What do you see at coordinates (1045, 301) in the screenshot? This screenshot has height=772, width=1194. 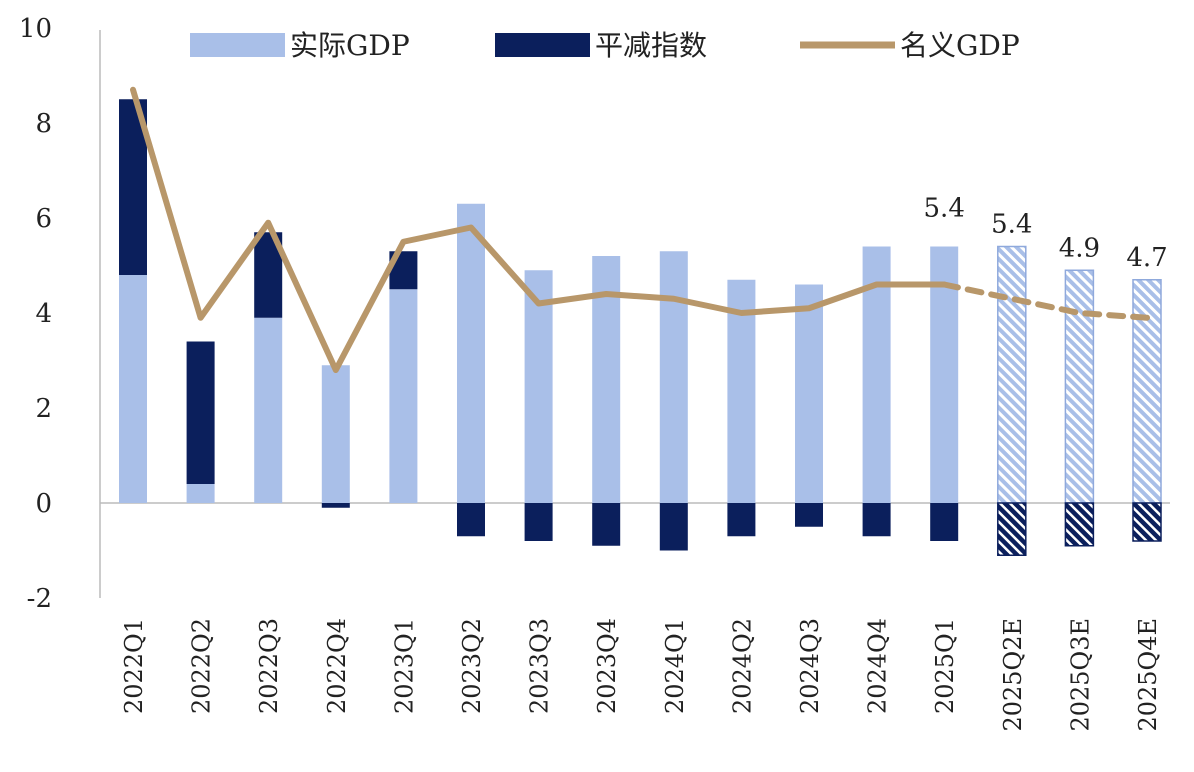 I see `nominal-gdp-line-estimate` at bounding box center [1045, 301].